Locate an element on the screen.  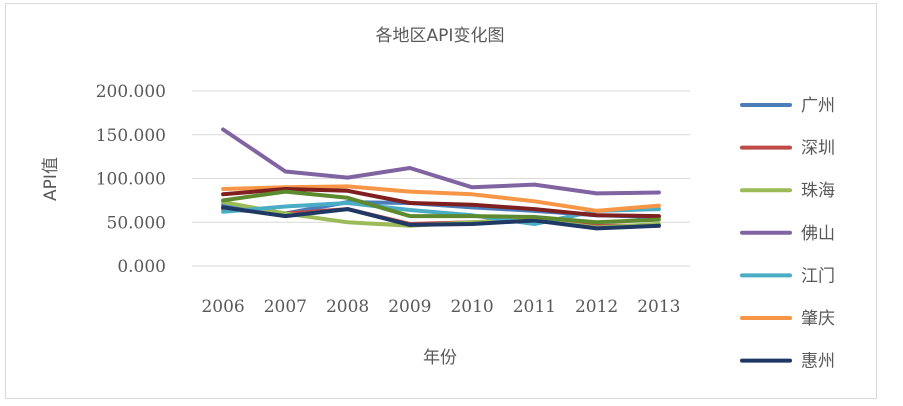
x-tick-label: 2010 is located at coordinates (471, 307).